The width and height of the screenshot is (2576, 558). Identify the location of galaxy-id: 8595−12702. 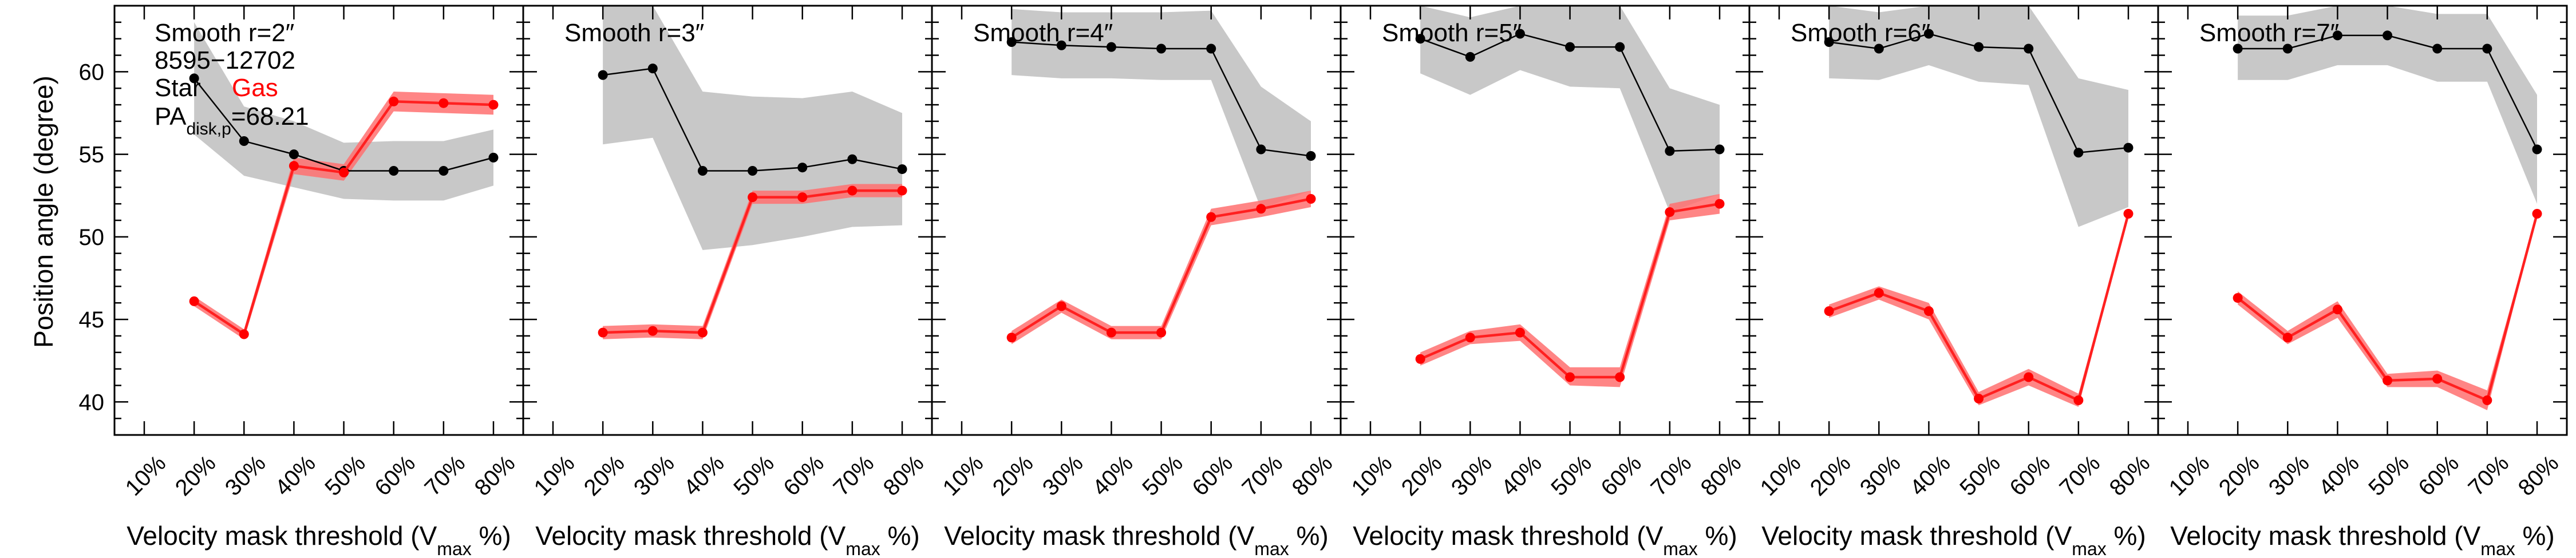
(225, 60).